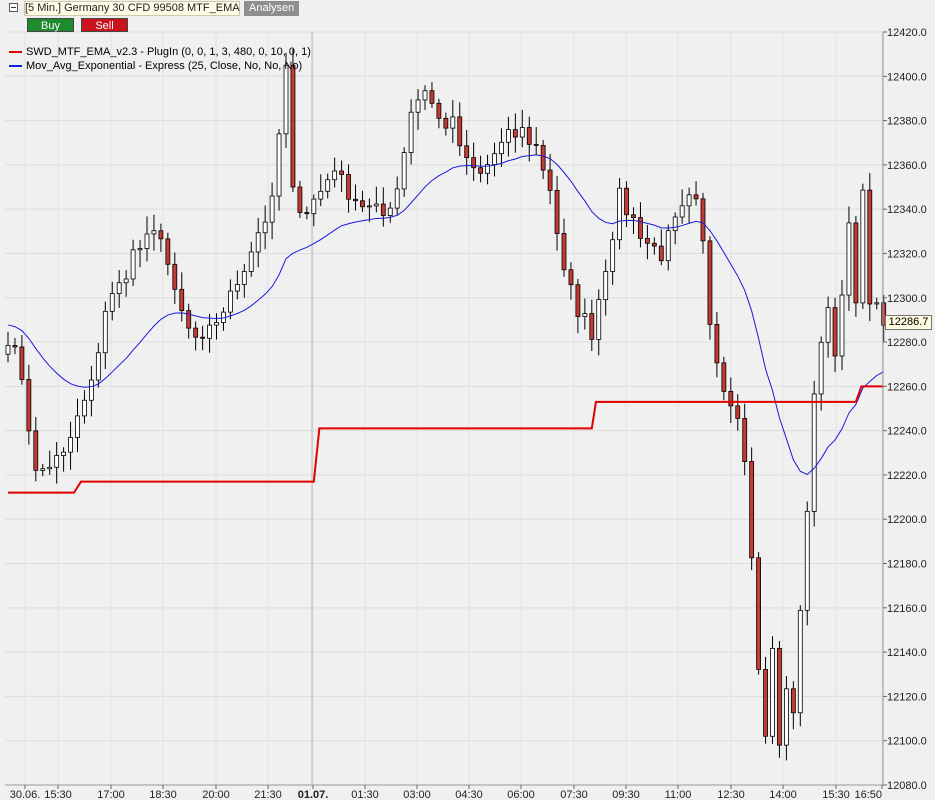  What do you see at coordinates (907, 210) in the screenshot?
I see `y-tick-label: 12340.0` at bounding box center [907, 210].